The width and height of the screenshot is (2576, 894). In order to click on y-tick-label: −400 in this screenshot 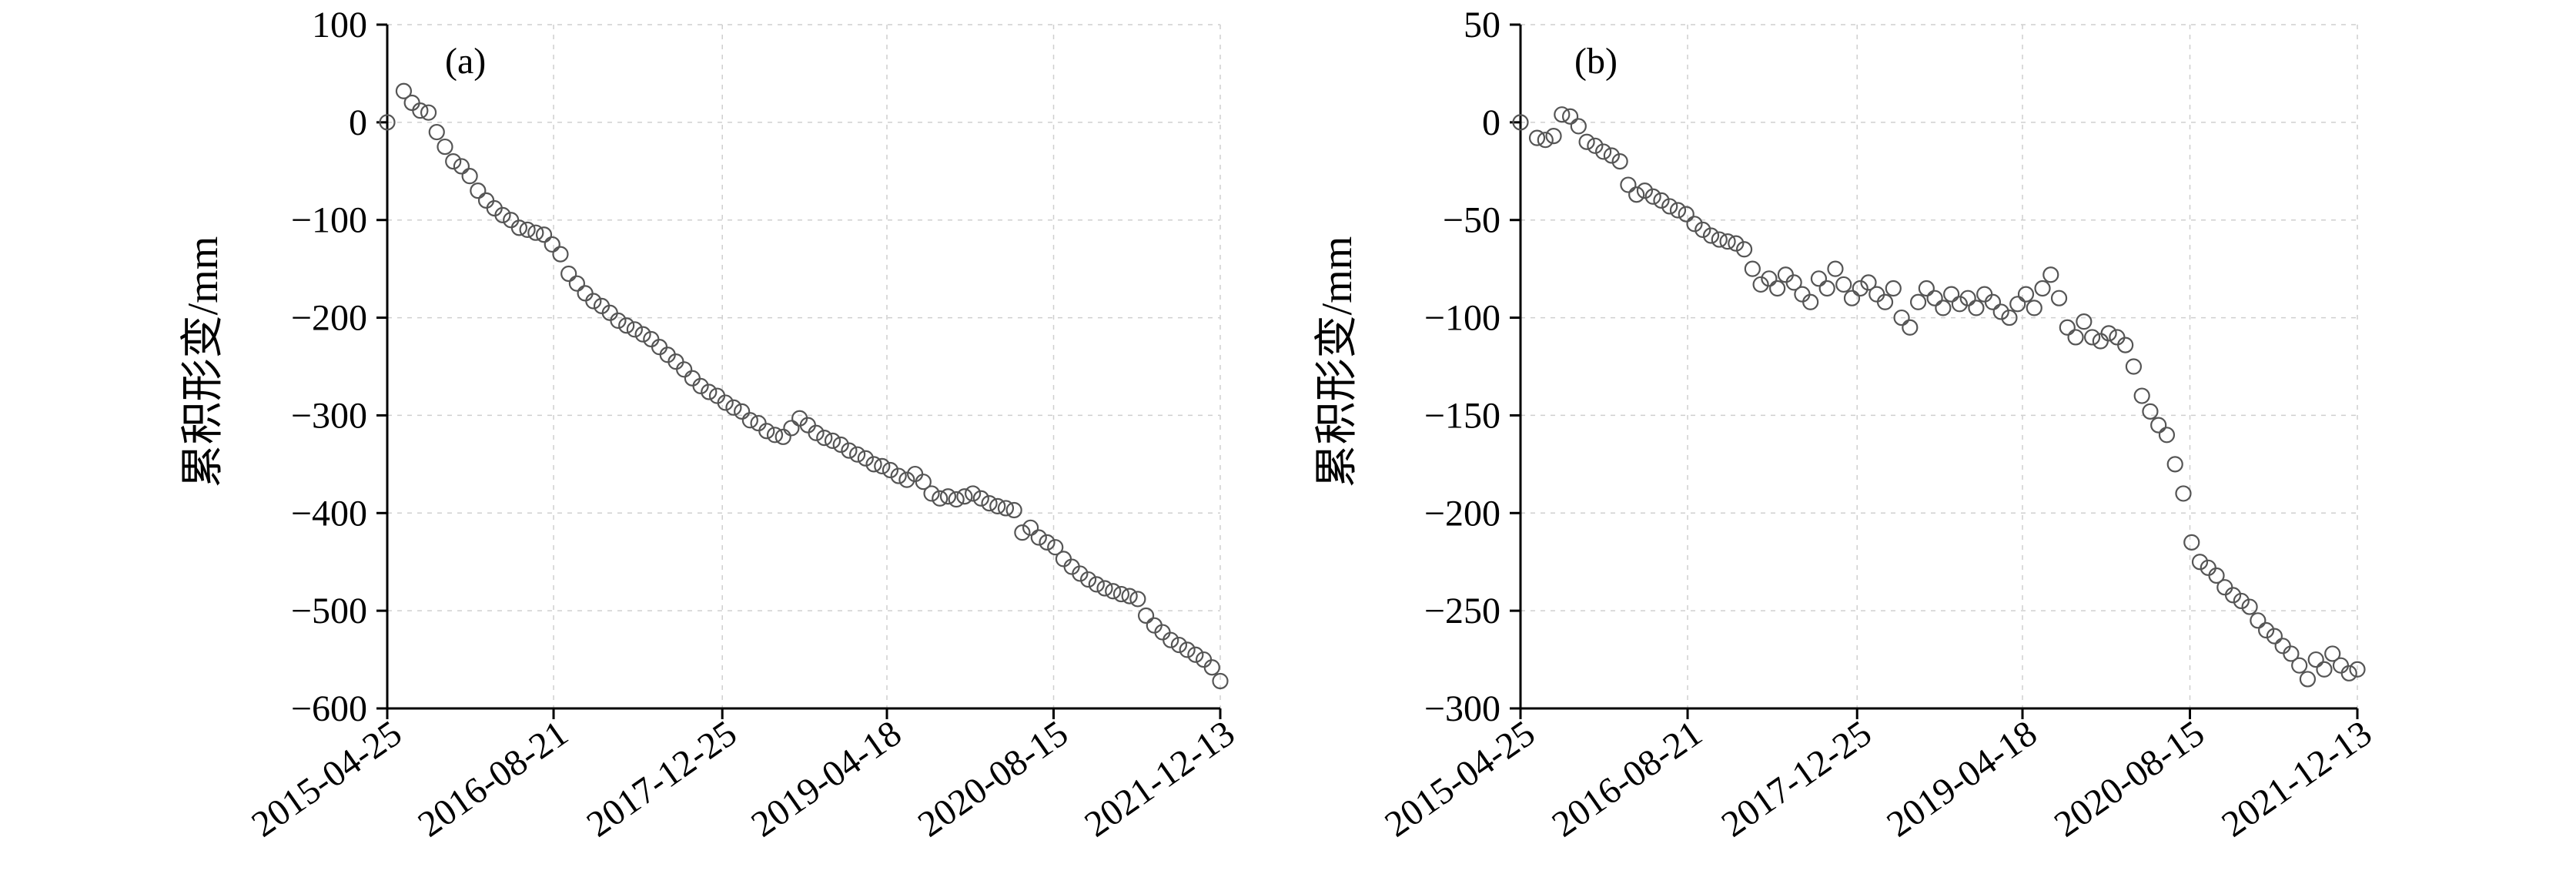, I will do `click(329, 513)`.